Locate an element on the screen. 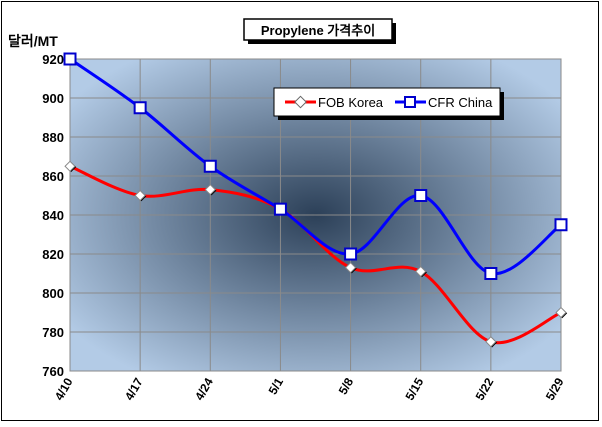  x-tick-labels: 4/10 4/17 4/24 5/1 5/8 5/15 5/22 5/29 is located at coordinates (309, 389).